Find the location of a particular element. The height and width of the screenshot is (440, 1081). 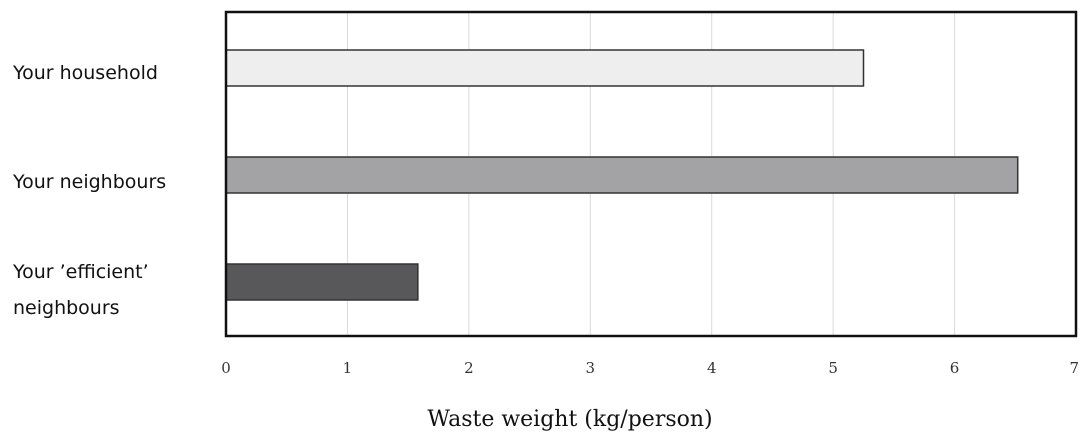

x-tick-label-5: 5 is located at coordinates (833, 368).